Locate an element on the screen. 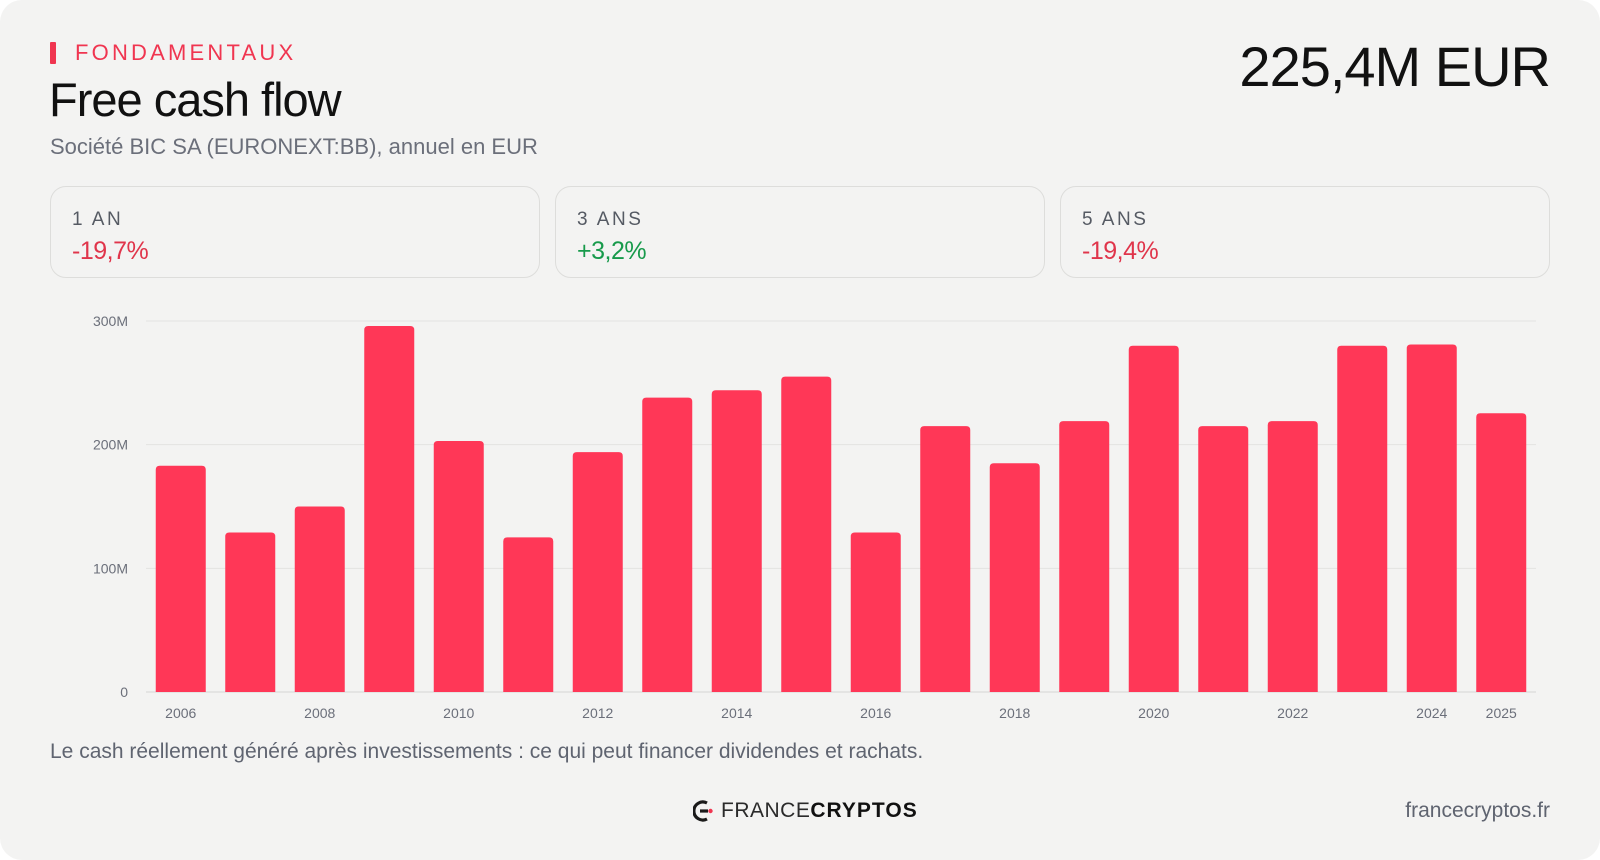  bar-2017 is located at coordinates (945, 559).